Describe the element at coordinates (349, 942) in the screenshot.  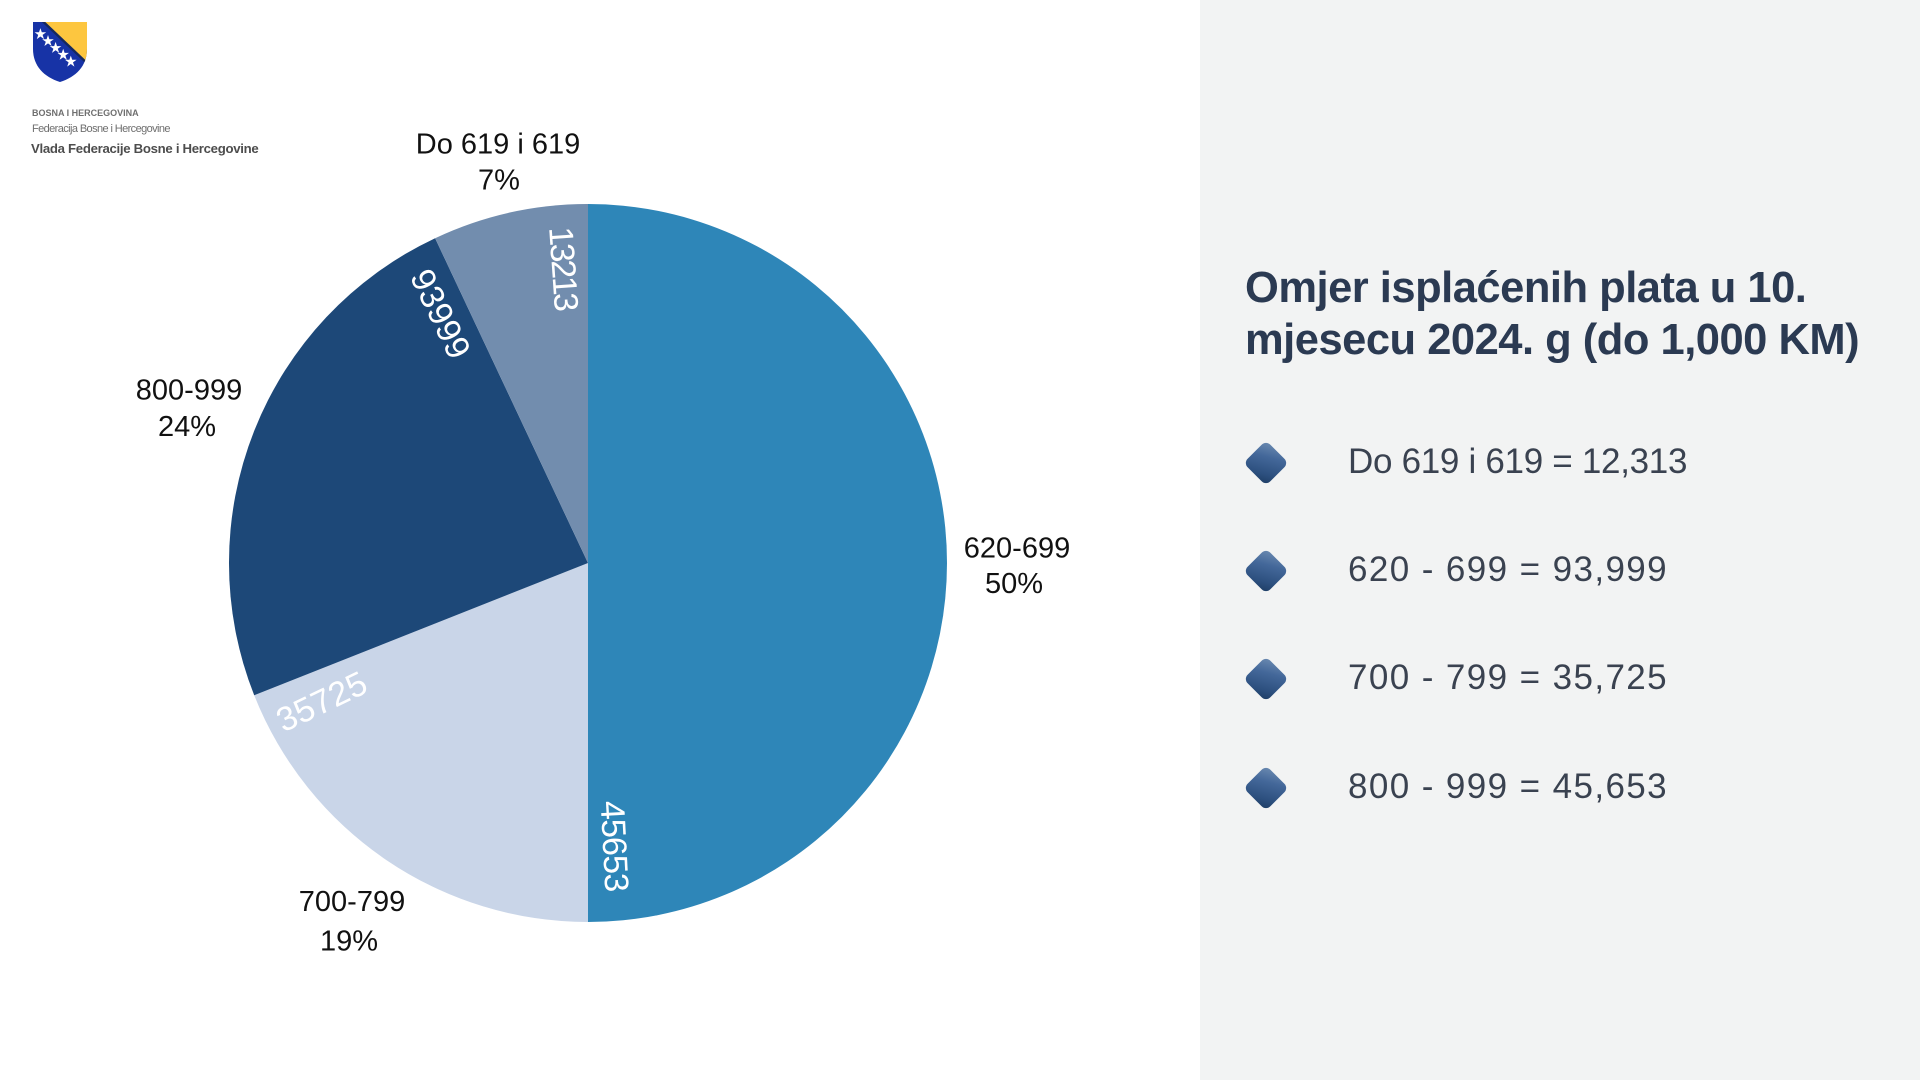
I see `svg-text: 19%` at that location.